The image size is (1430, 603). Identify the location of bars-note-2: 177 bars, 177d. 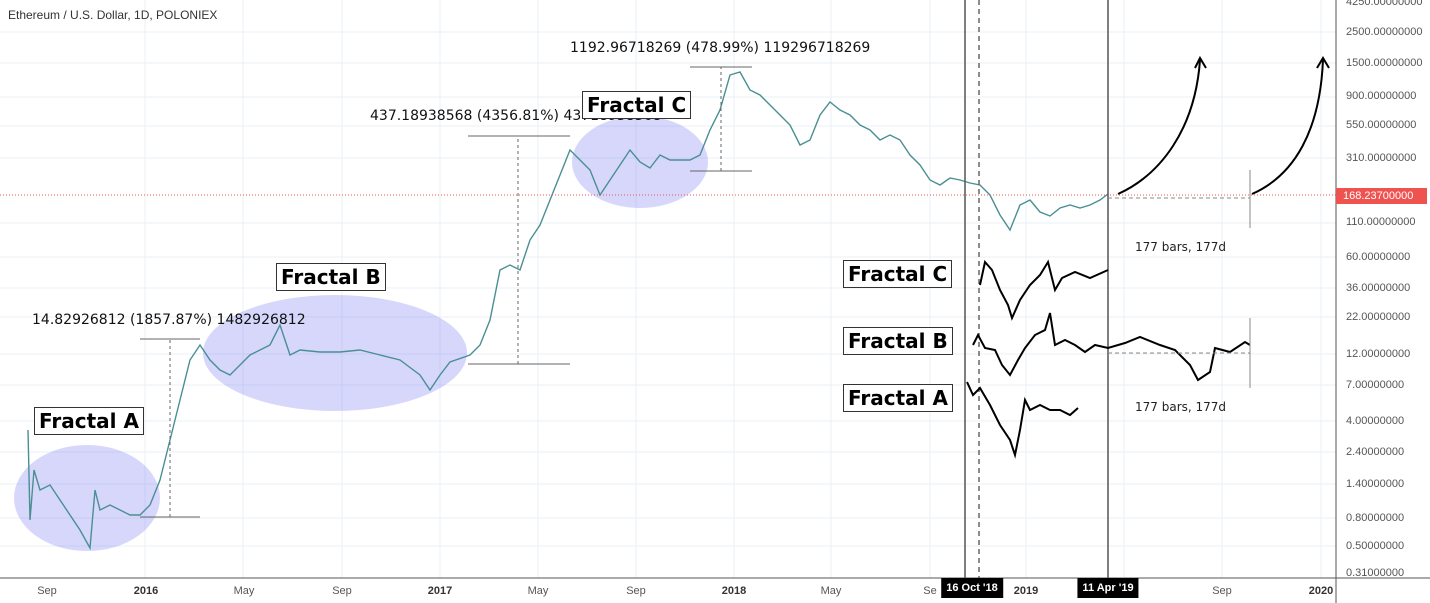
(1181, 407).